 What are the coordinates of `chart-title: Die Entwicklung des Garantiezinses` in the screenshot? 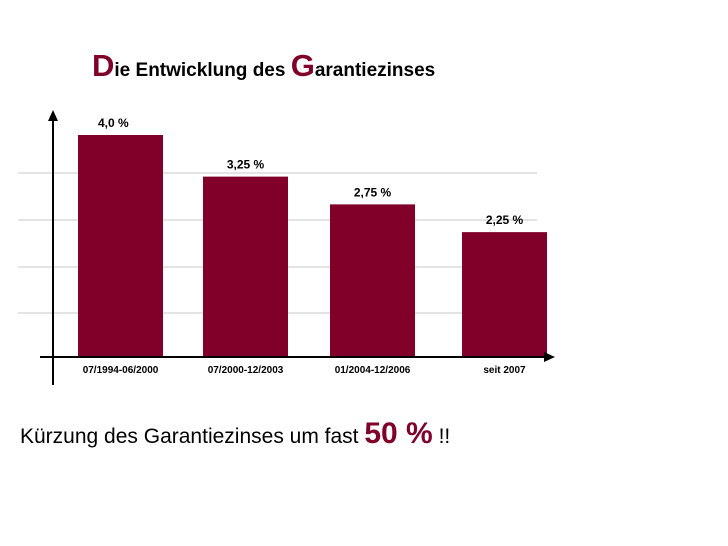 It's located at (263, 66).